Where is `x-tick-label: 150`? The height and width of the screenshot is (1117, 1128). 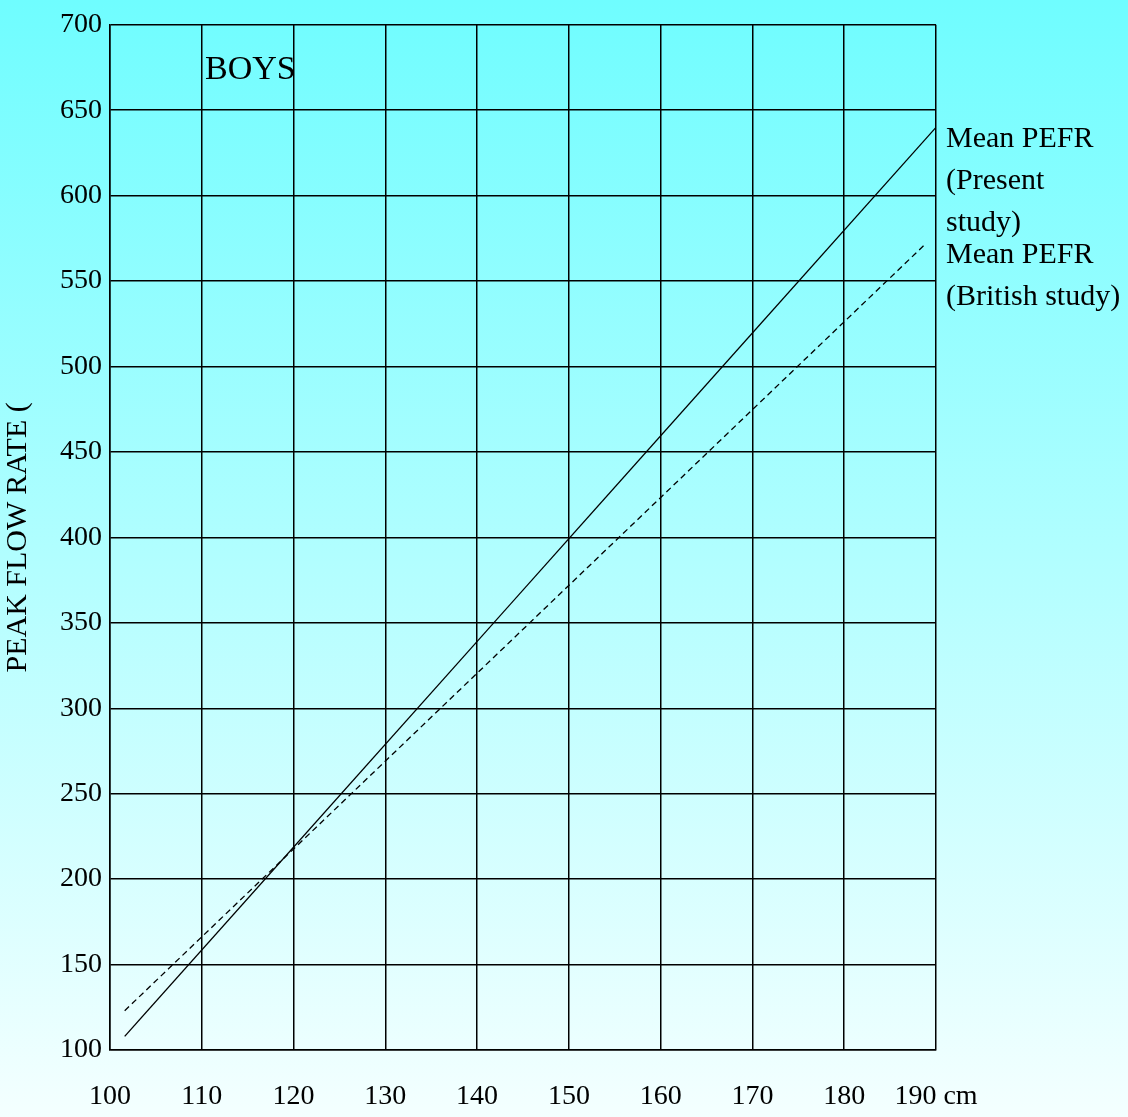
x-tick-label: 150 is located at coordinates (568, 1095).